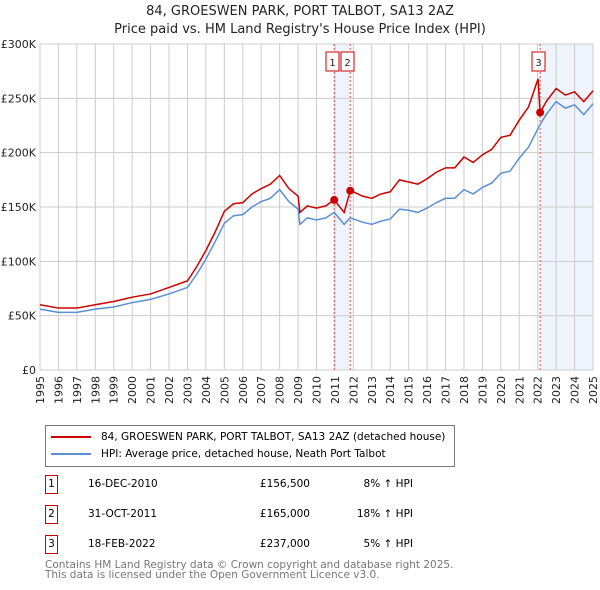  Describe the element at coordinates (22, 316) in the screenshot. I see `y-tick-label: £50K` at that location.